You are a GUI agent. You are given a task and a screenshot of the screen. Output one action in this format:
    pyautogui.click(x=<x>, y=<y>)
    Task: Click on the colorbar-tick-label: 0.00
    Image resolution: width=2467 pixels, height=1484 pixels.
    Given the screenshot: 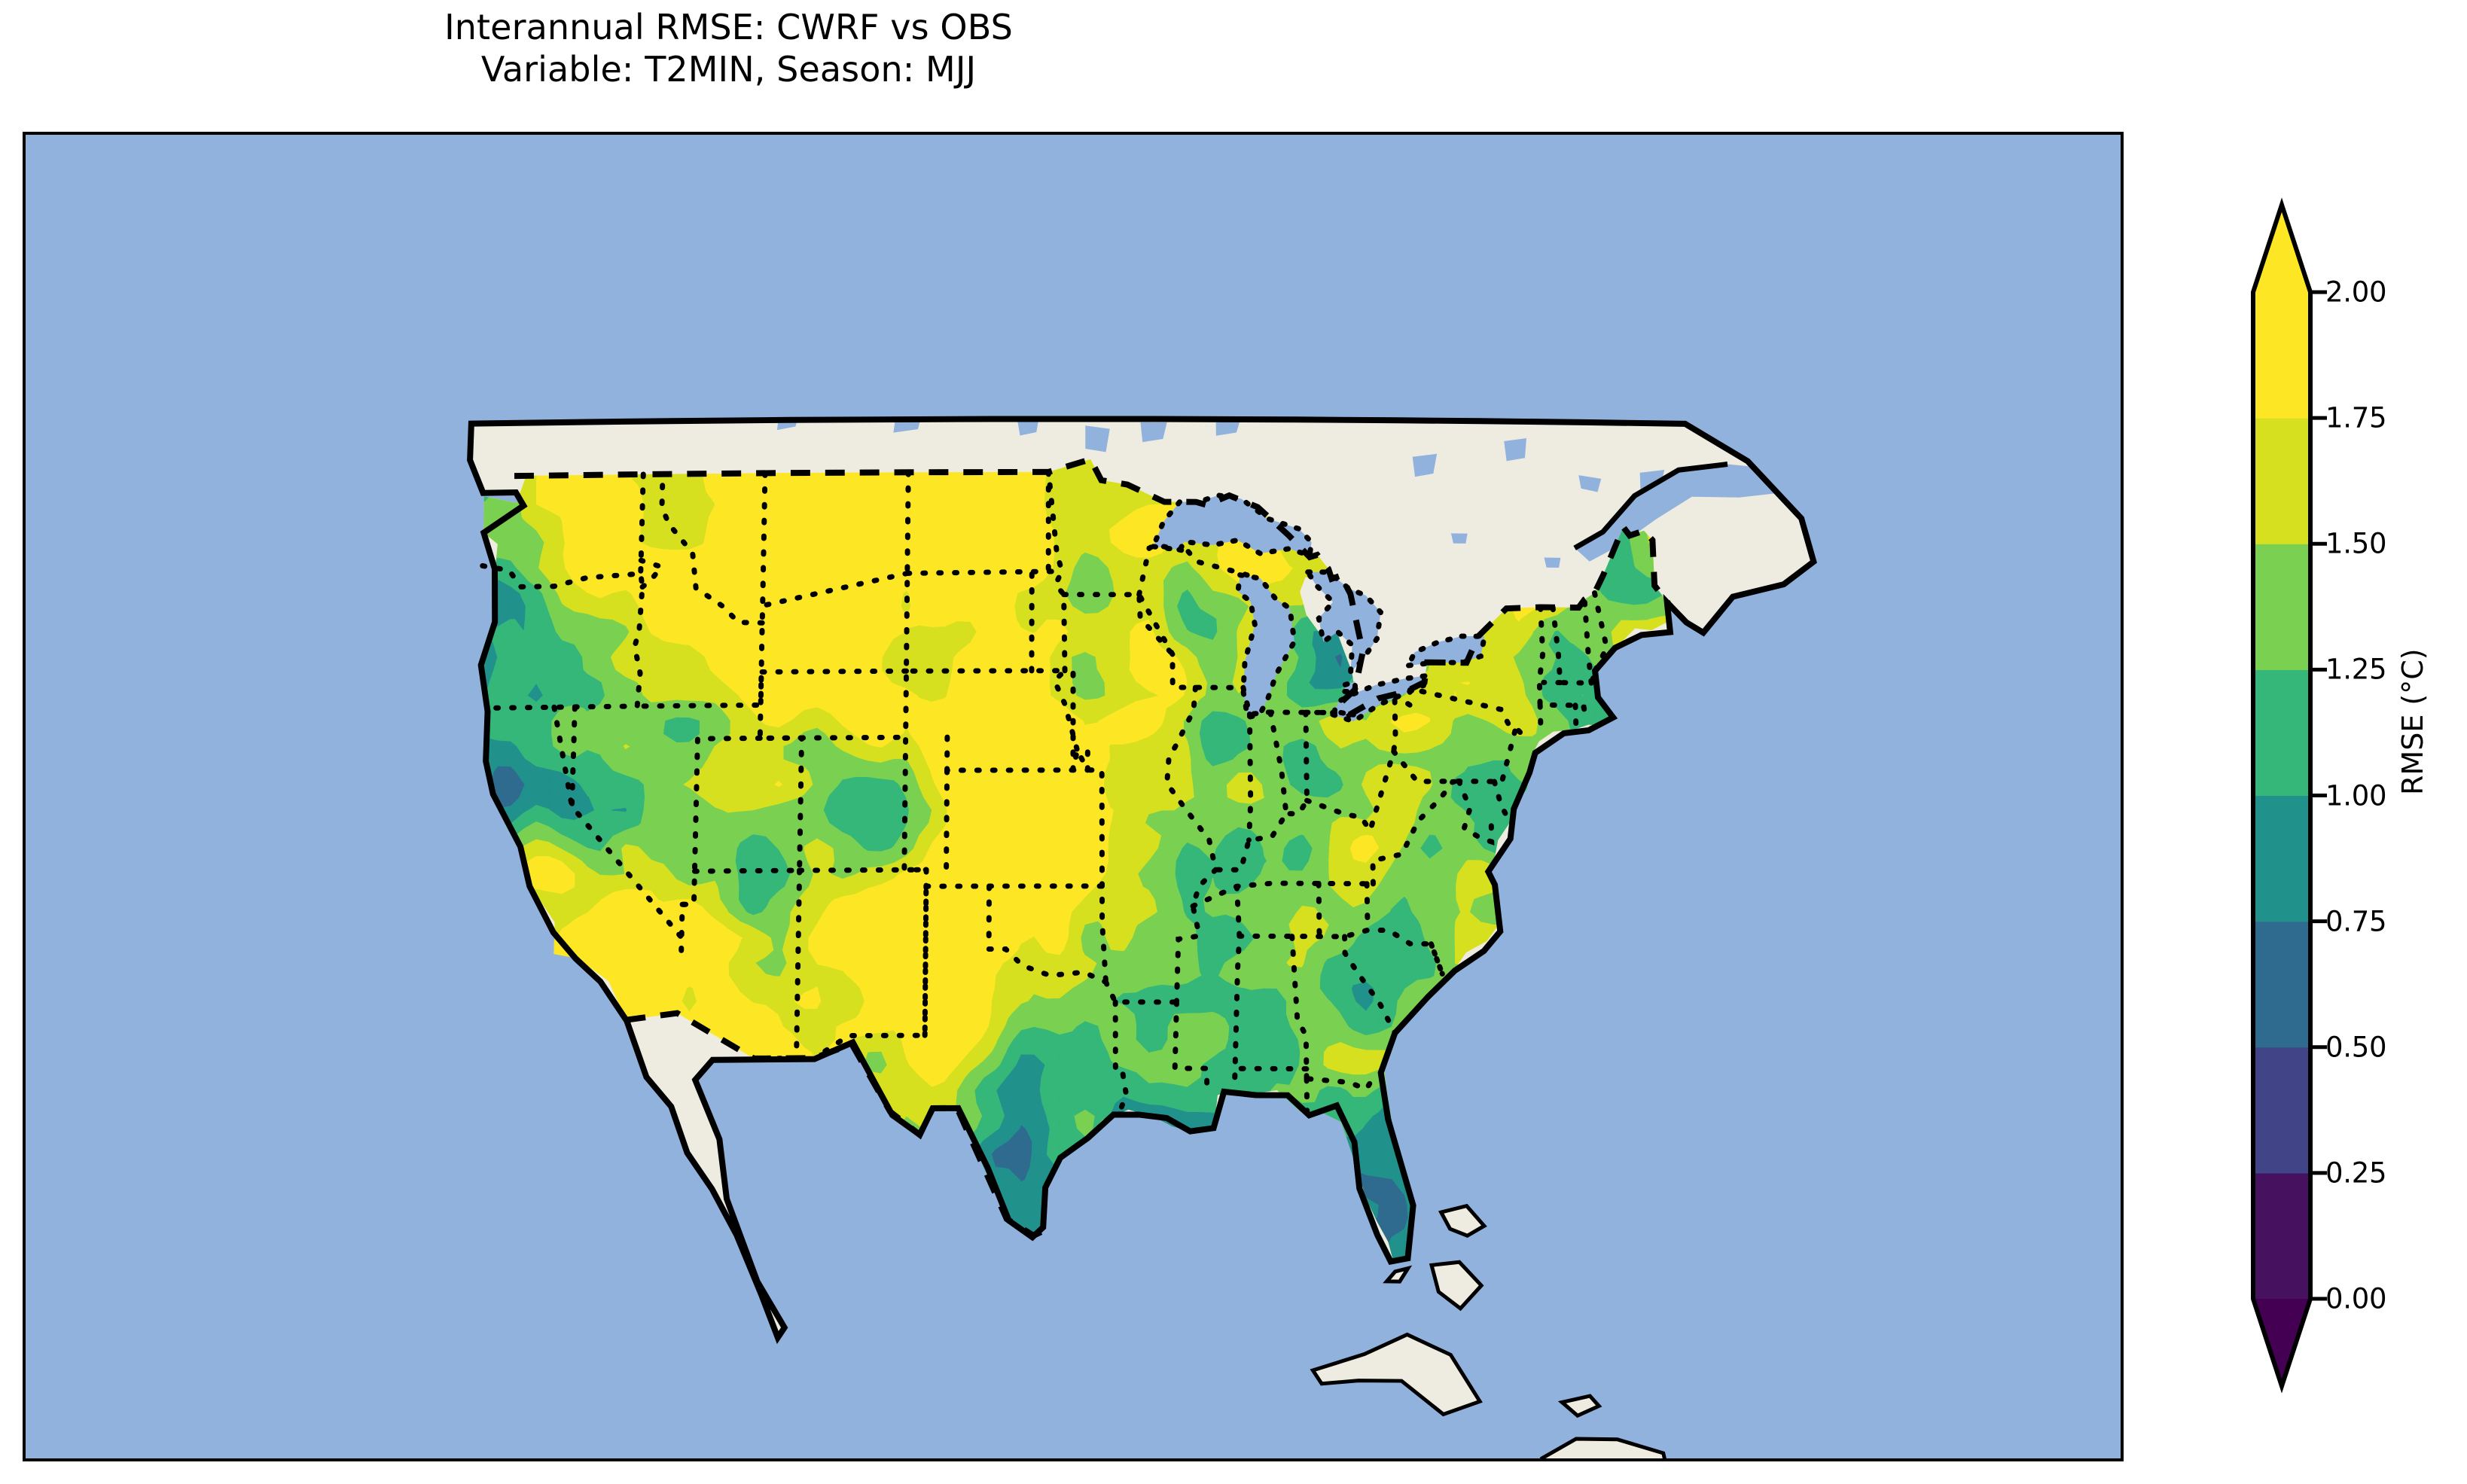 What is the action you would take?
    pyautogui.click(x=2356, y=1298)
    